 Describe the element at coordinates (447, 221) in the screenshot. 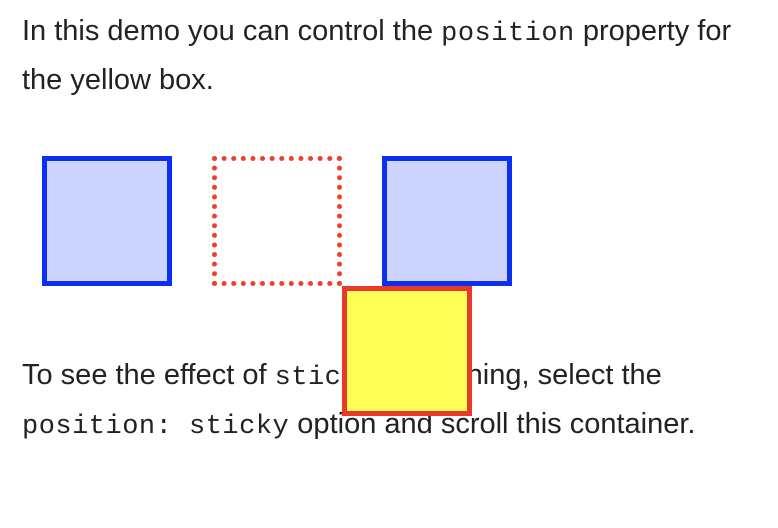

I see `blue-box-three` at that location.